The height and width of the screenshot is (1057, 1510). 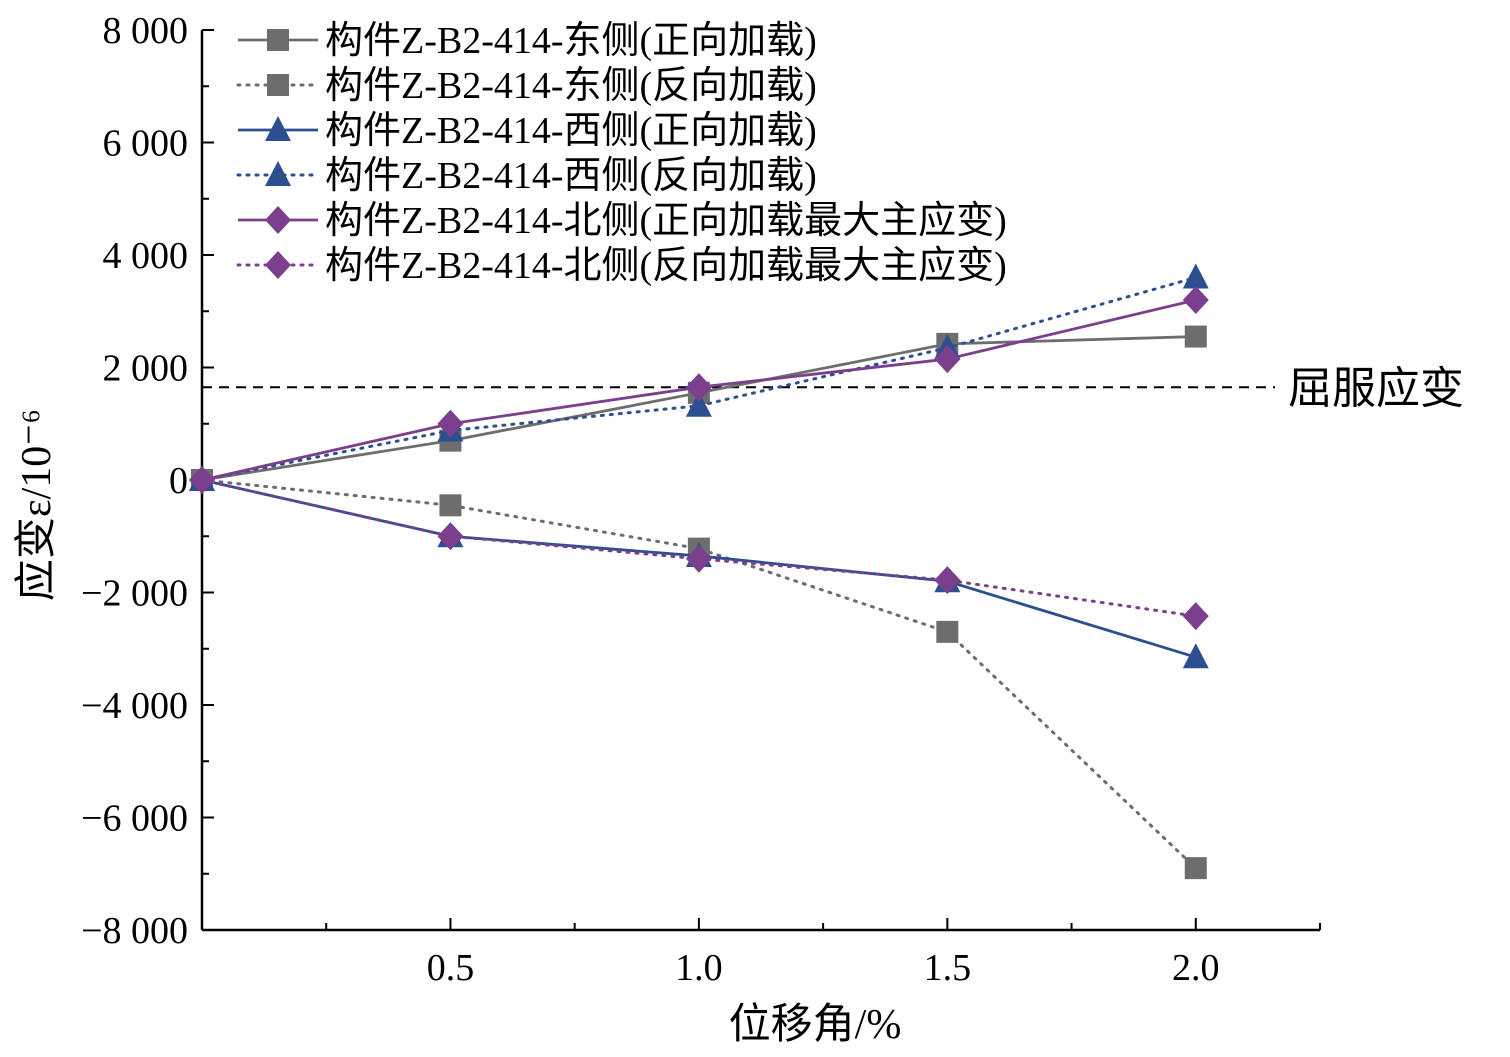 I want to click on legend-label: 构件Z-B2-414-北侧(正向加载最大主应变), so click(x=666, y=221).